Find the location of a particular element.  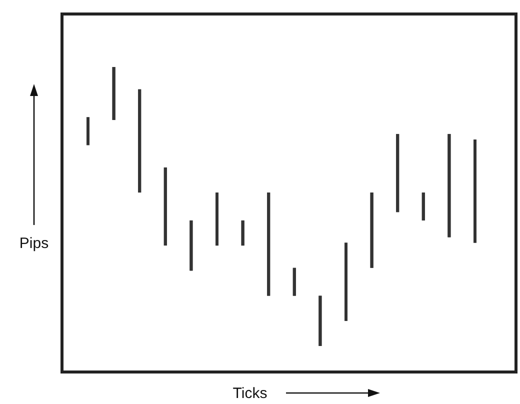

x-axis-title: Ticks is located at coordinates (250, 393).